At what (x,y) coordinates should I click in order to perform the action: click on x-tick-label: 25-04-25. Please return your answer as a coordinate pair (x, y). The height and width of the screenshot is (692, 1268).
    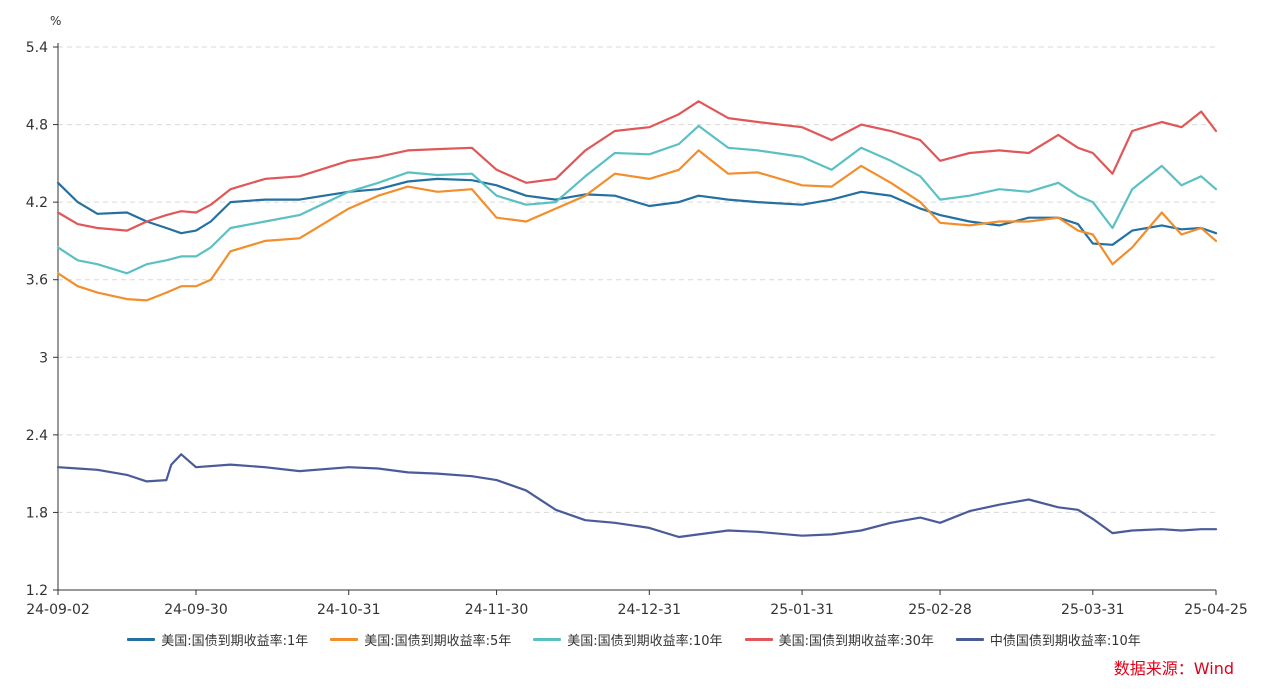
    Looking at the image, I should click on (1216, 610).